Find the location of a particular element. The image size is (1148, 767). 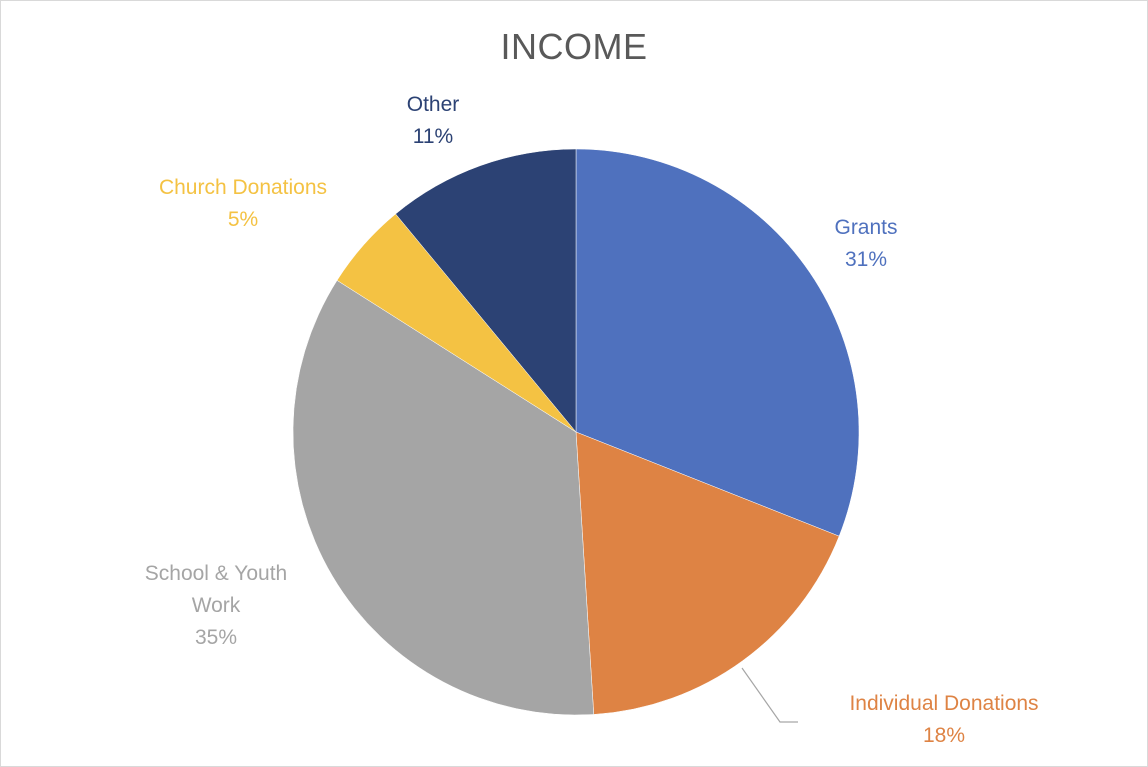

pie-slice-individual-donations is located at coordinates (707, 573).